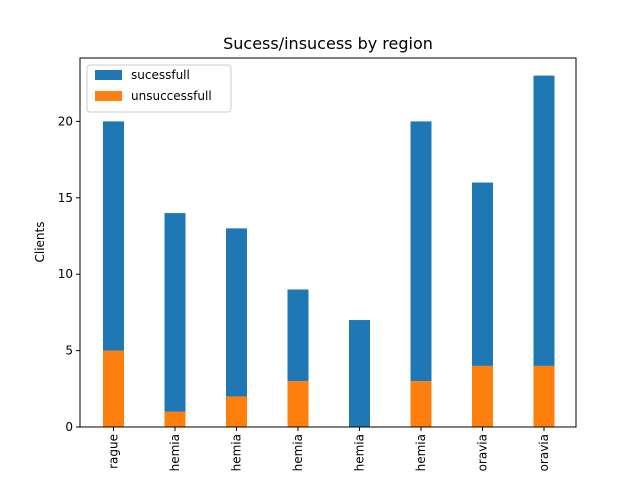 Image resolution: width=640 pixels, height=480 pixels. What do you see at coordinates (40, 242) in the screenshot?
I see `y-axis-label: Clients` at bounding box center [40, 242].